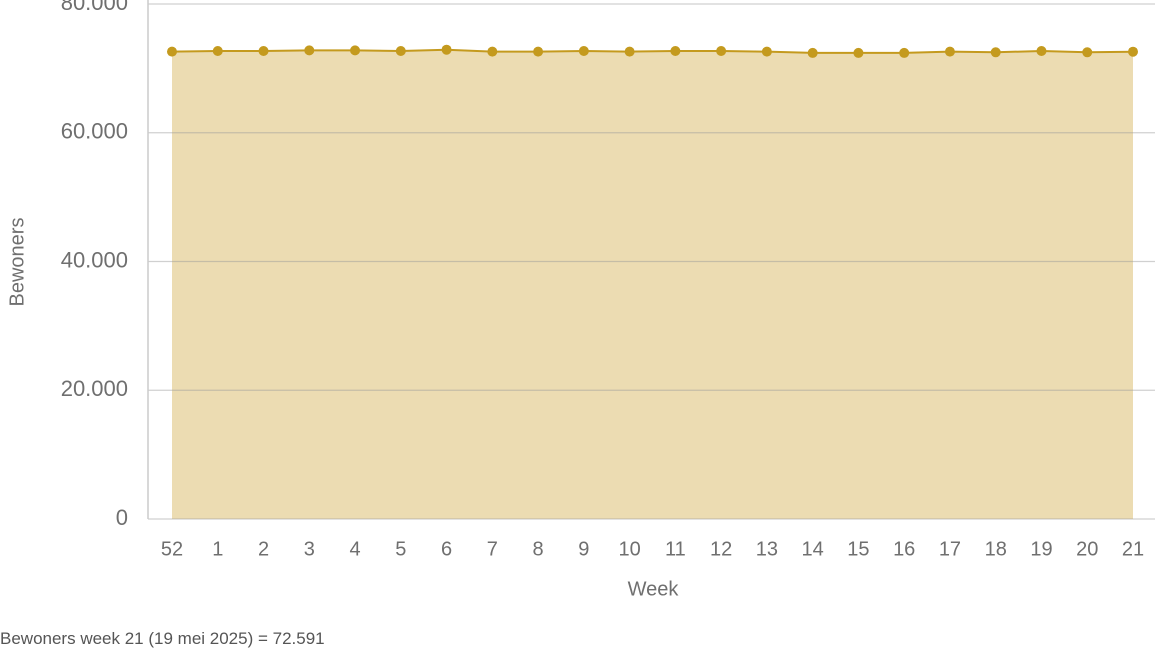 Image resolution: width=1160 pixels, height=654 pixels. What do you see at coordinates (950, 549) in the screenshot?
I see `x-tick-label: 17` at bounding box center [950, 549].